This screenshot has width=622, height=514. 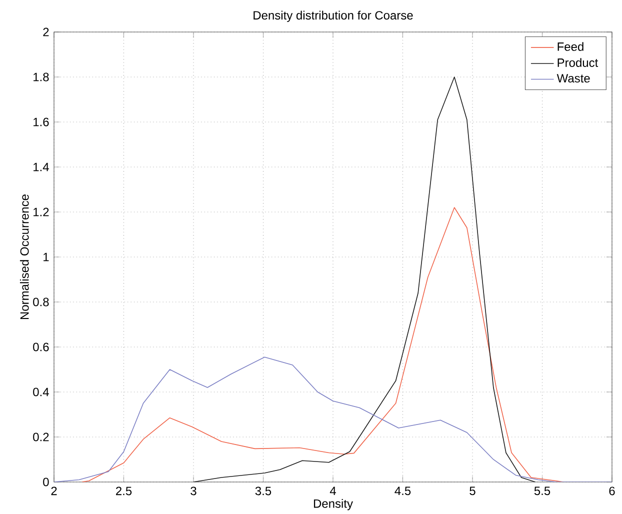 What do you see at coordinates (41, 212) in the screenshot?
I see `y-tick-label: 1.2` at bounding box center [41, 212].